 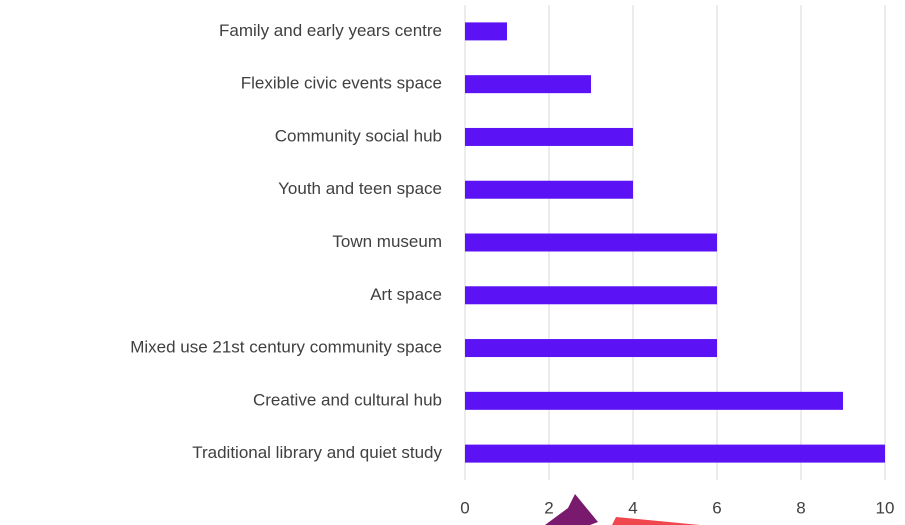 I want to click on x-tick-label: 10, so click(x=885, y=507).